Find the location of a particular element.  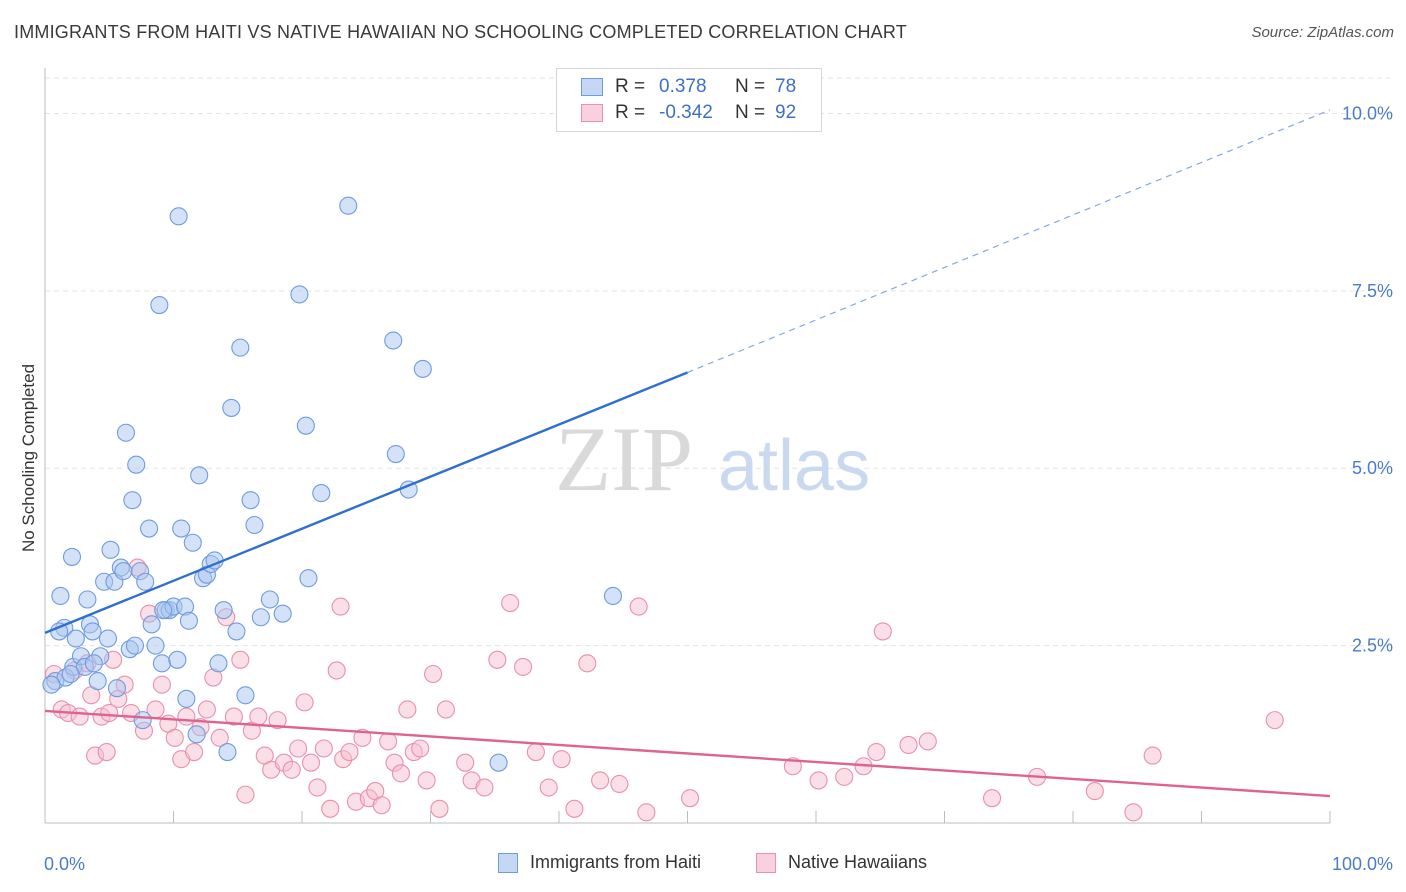

y-tick-label: 2.5% is located at coordinates (1372, 646).